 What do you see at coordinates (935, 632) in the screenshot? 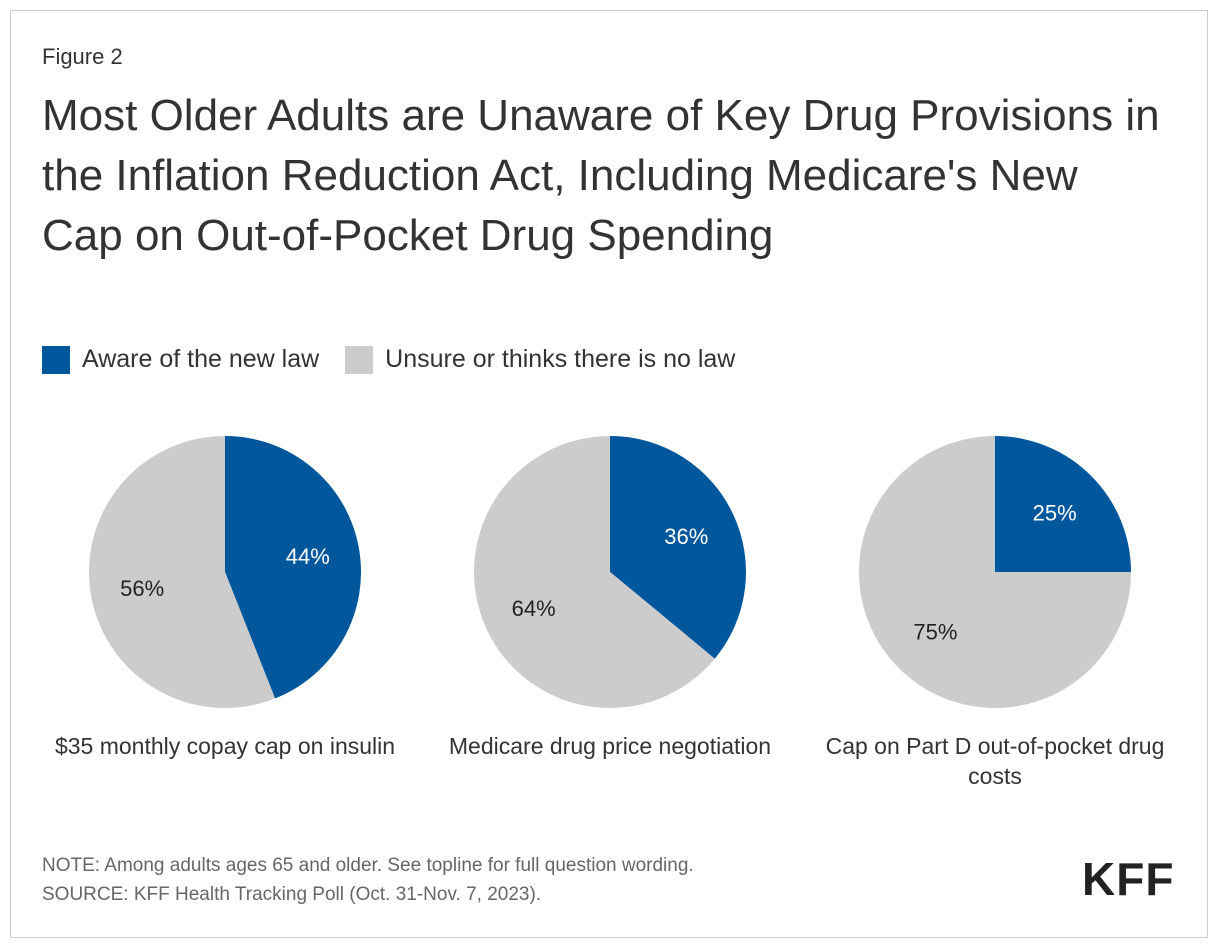
I see `pie-3-label-unsure: 75%` at bounding box center [935, 632].